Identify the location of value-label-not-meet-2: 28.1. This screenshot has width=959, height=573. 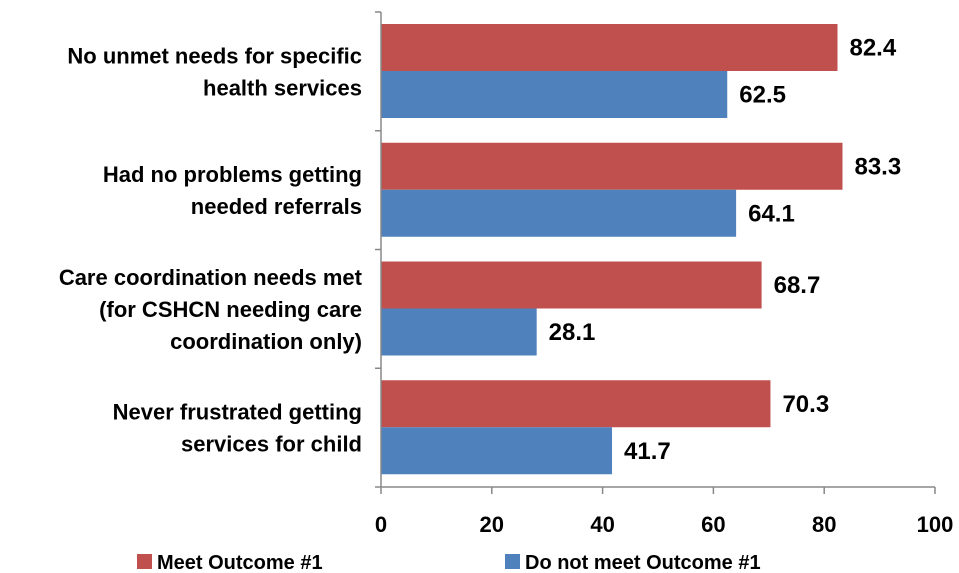
(572, 332).